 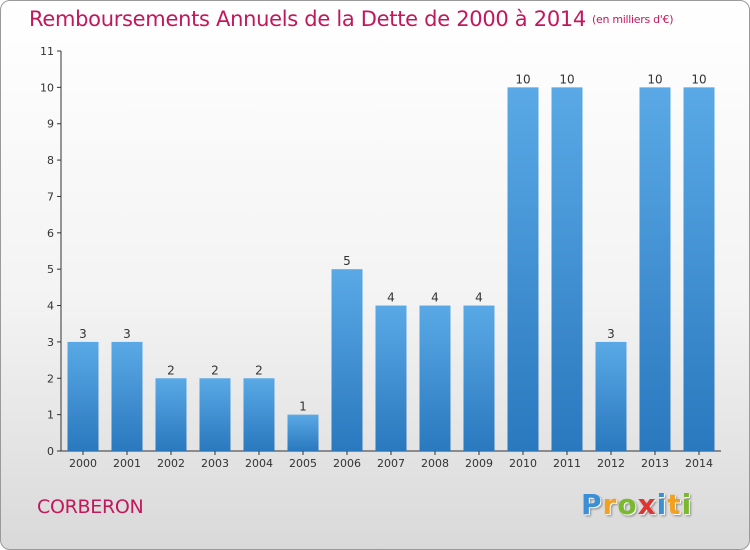 What do you see at coordinates (50, 196) in the screenshot?
I see `y-tick-label: 7` at bounding box center [50, 196].